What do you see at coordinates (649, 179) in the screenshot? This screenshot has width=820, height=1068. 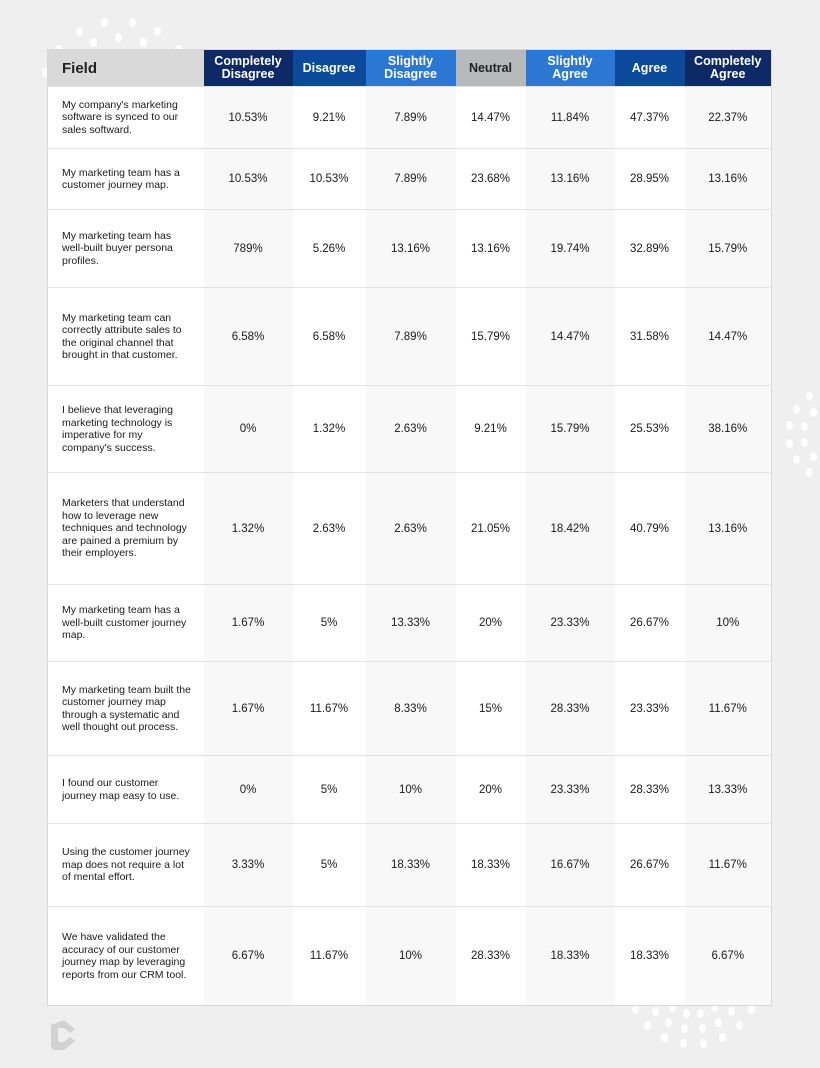 I see `value-cell: 28.95%` at bounding box center [649, 179].